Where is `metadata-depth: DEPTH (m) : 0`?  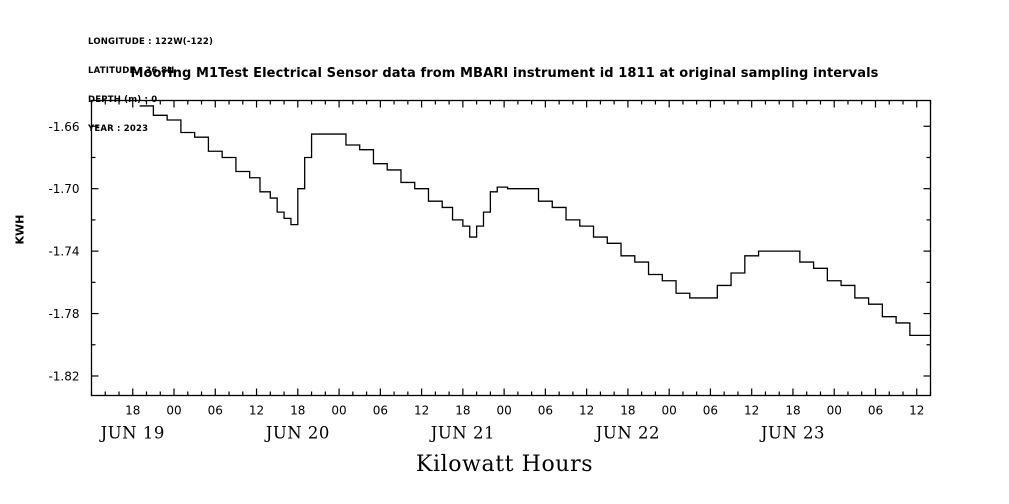
metadata-depth: DEPTH (m) : 0 is located at coordinates (123, 99).